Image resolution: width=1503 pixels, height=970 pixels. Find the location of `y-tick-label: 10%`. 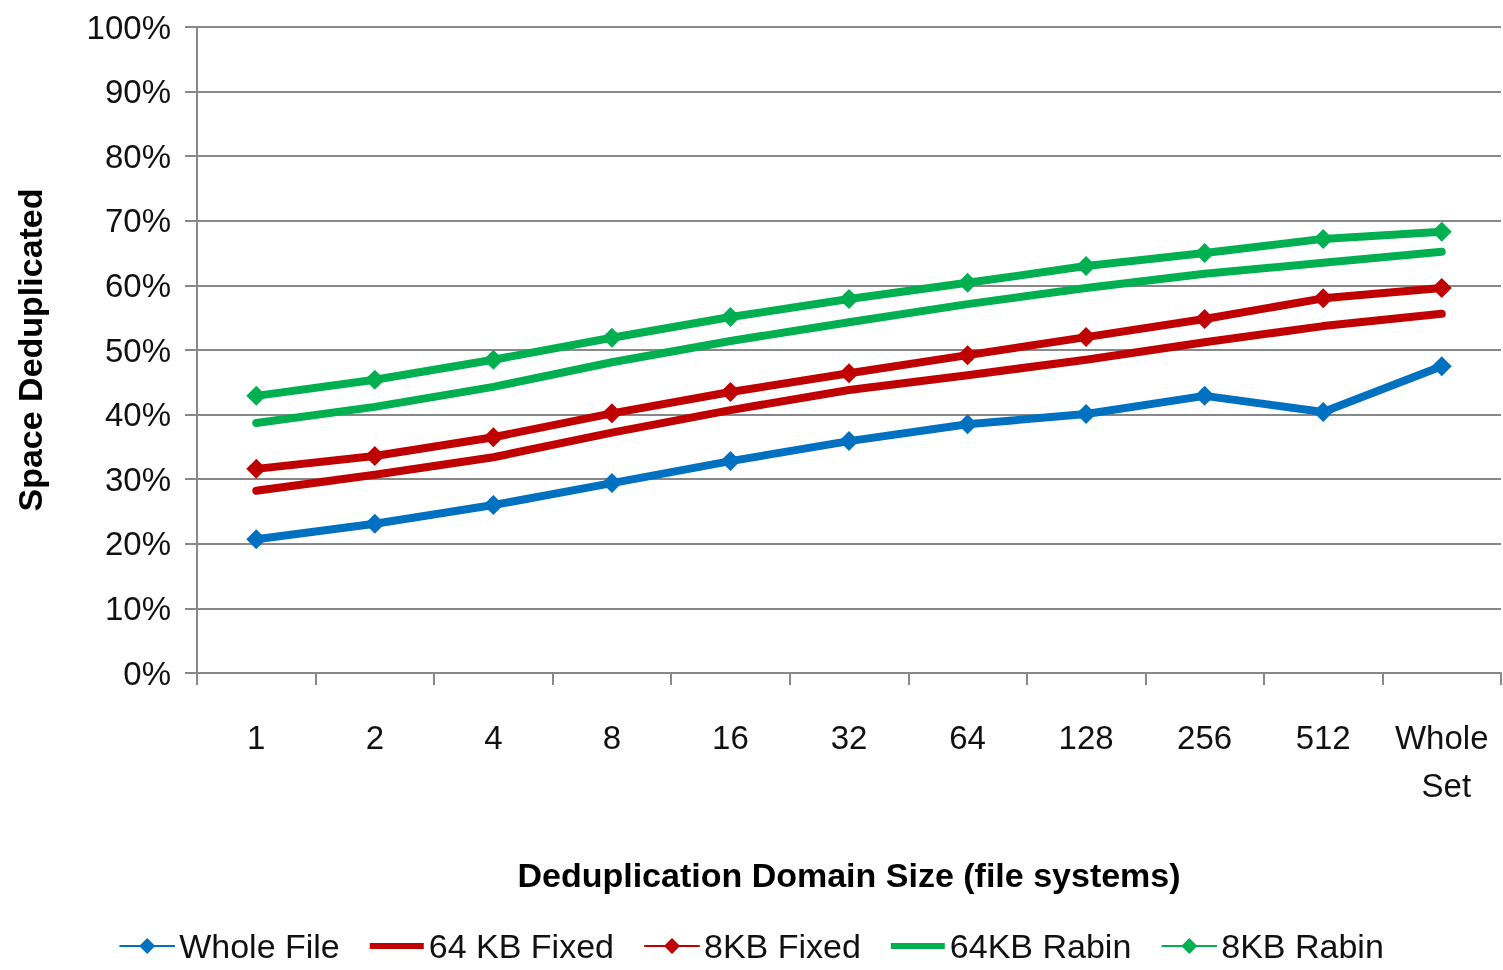

y-tick-label: 10% is located at coordinates (137, 608).